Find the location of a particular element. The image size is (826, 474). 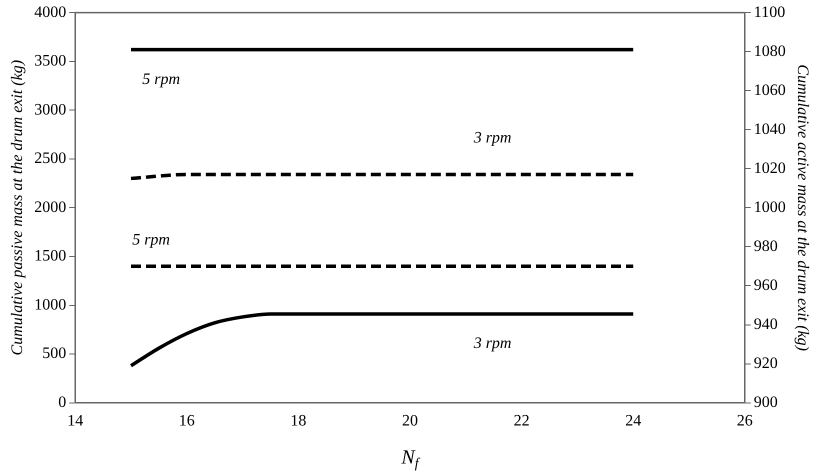

y2-tick-label: 960 is located at coordinates (766, 285).